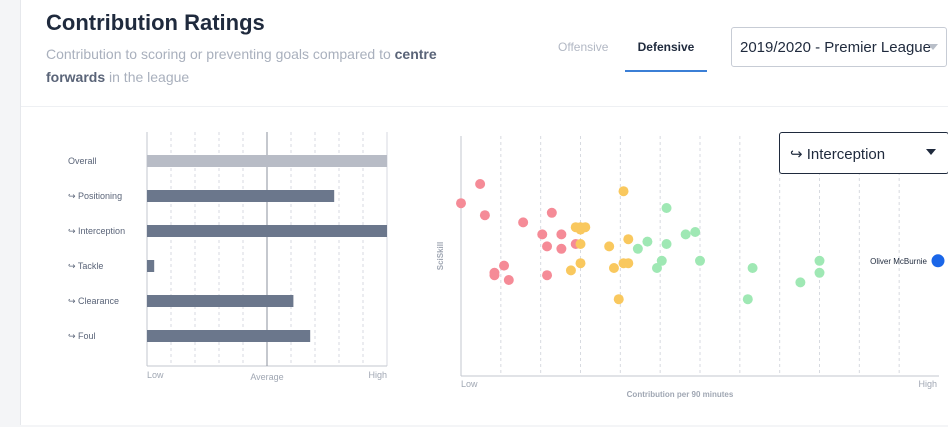 The width and height of the screenshot is (948, 427). What do you see at coordinates (95, 196) in the screenshot?
I see `bar-category-label: ↪ Positioning` at bounding box center [95, 196].